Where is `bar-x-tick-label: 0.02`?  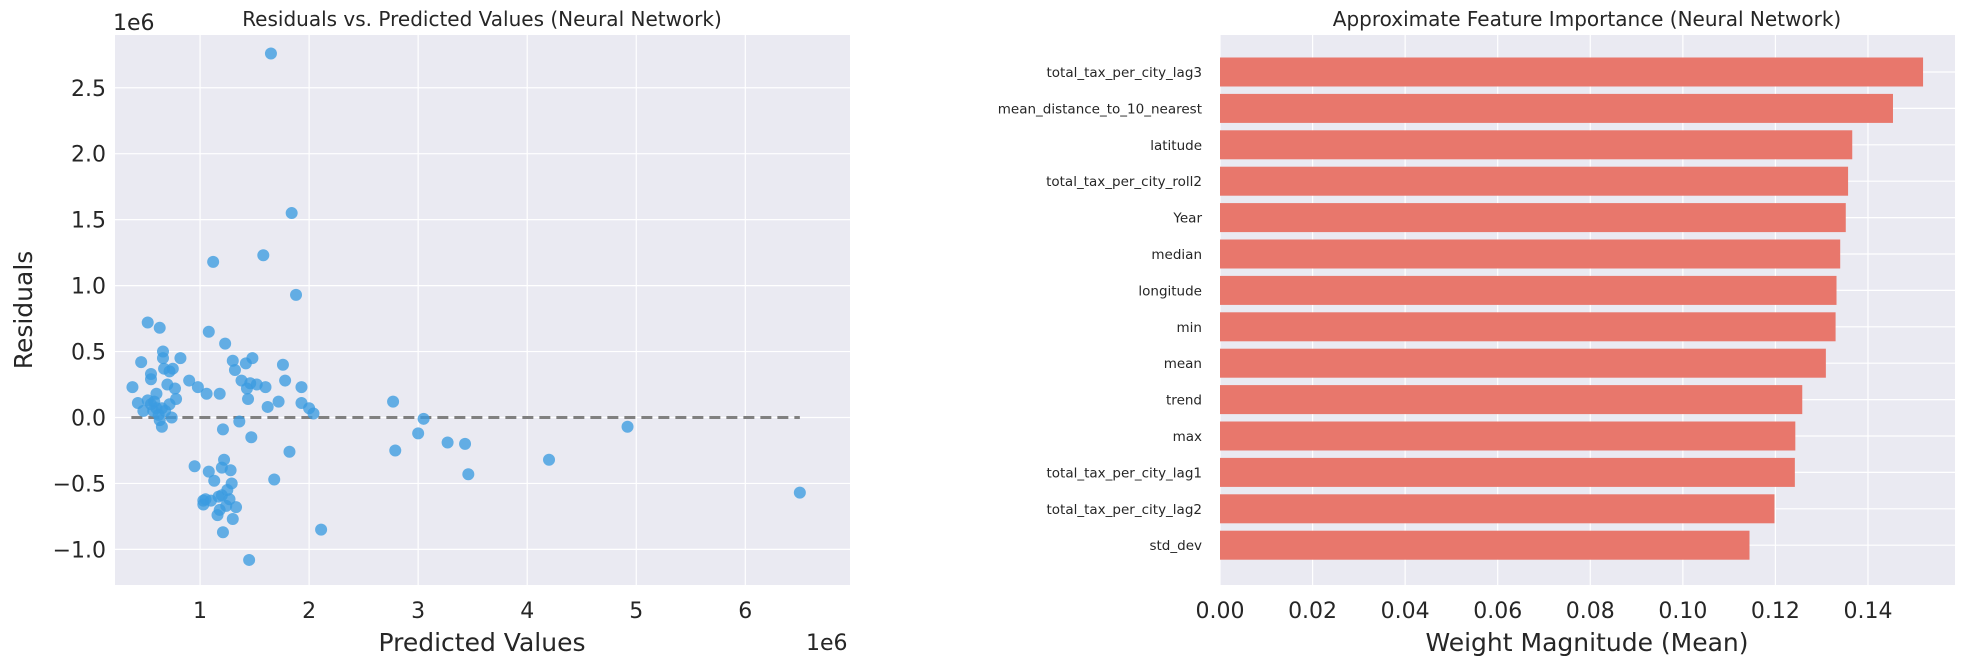
bar-x-tick-label: 0.02 is located at coordinates (1312, 611).